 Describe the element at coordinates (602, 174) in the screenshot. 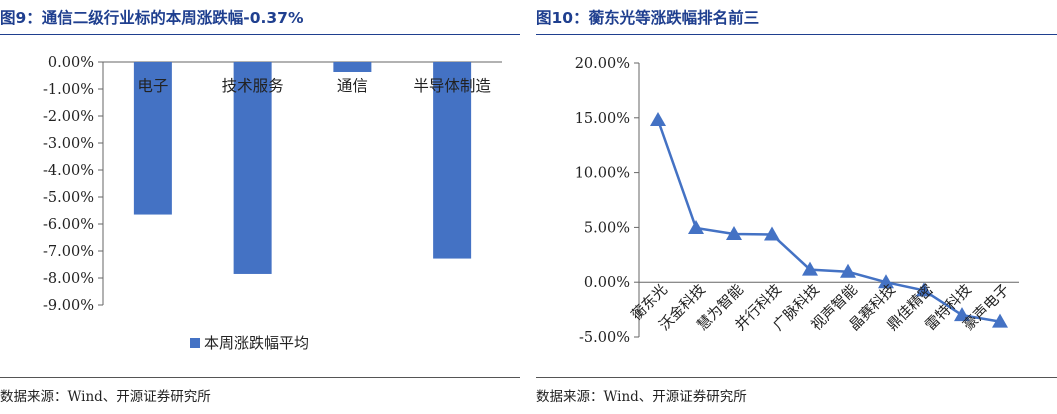

I see `y-tick-label: 10.00%` at that location.